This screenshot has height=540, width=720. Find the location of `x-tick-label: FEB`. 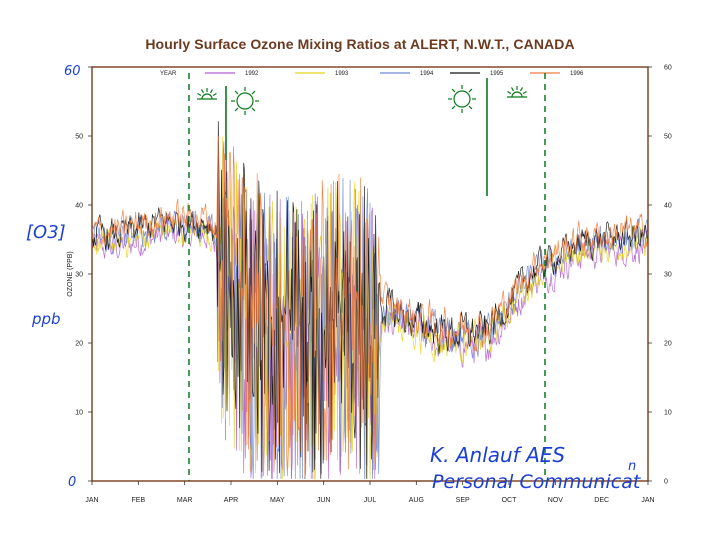

x-tick-label: FEB is located at coordinates (139, 500).